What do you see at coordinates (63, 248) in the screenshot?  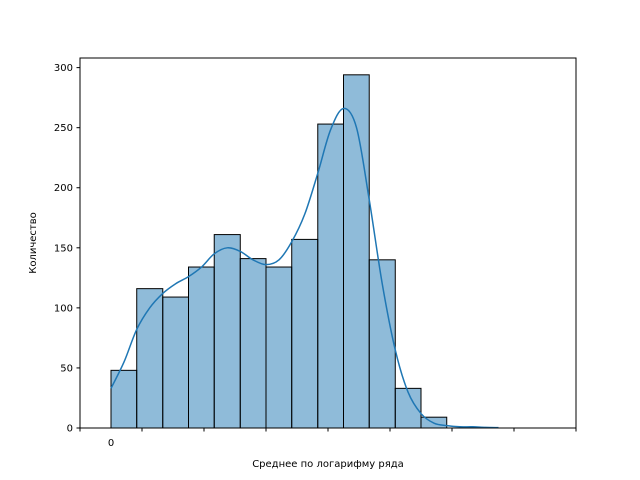 I see `y-tick-label: 150` at bounding box center [63, 248].